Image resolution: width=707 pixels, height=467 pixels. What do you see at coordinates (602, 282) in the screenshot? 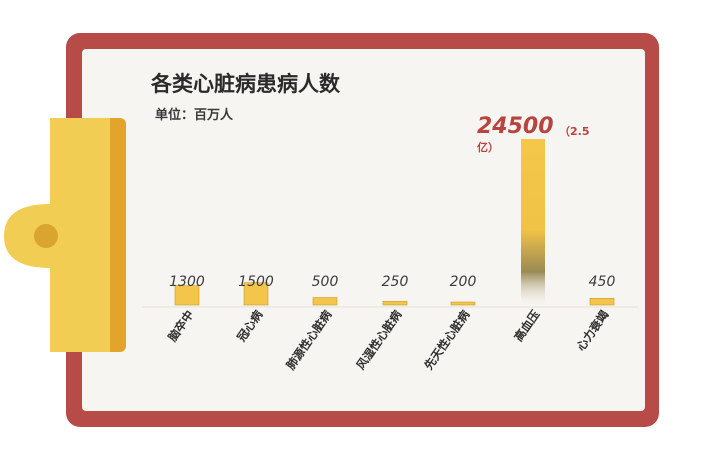
I see `value-label-7: 450` at bounding box center [602, 282].